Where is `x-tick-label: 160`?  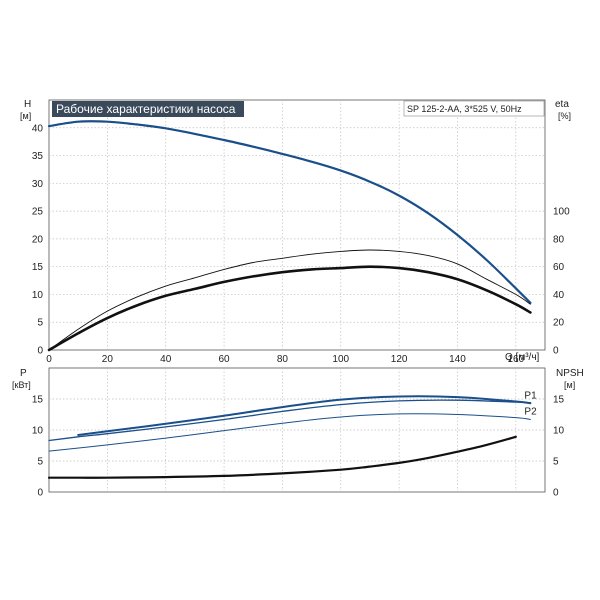 x-tick-label: 160 is located at coordinates (515, 359).